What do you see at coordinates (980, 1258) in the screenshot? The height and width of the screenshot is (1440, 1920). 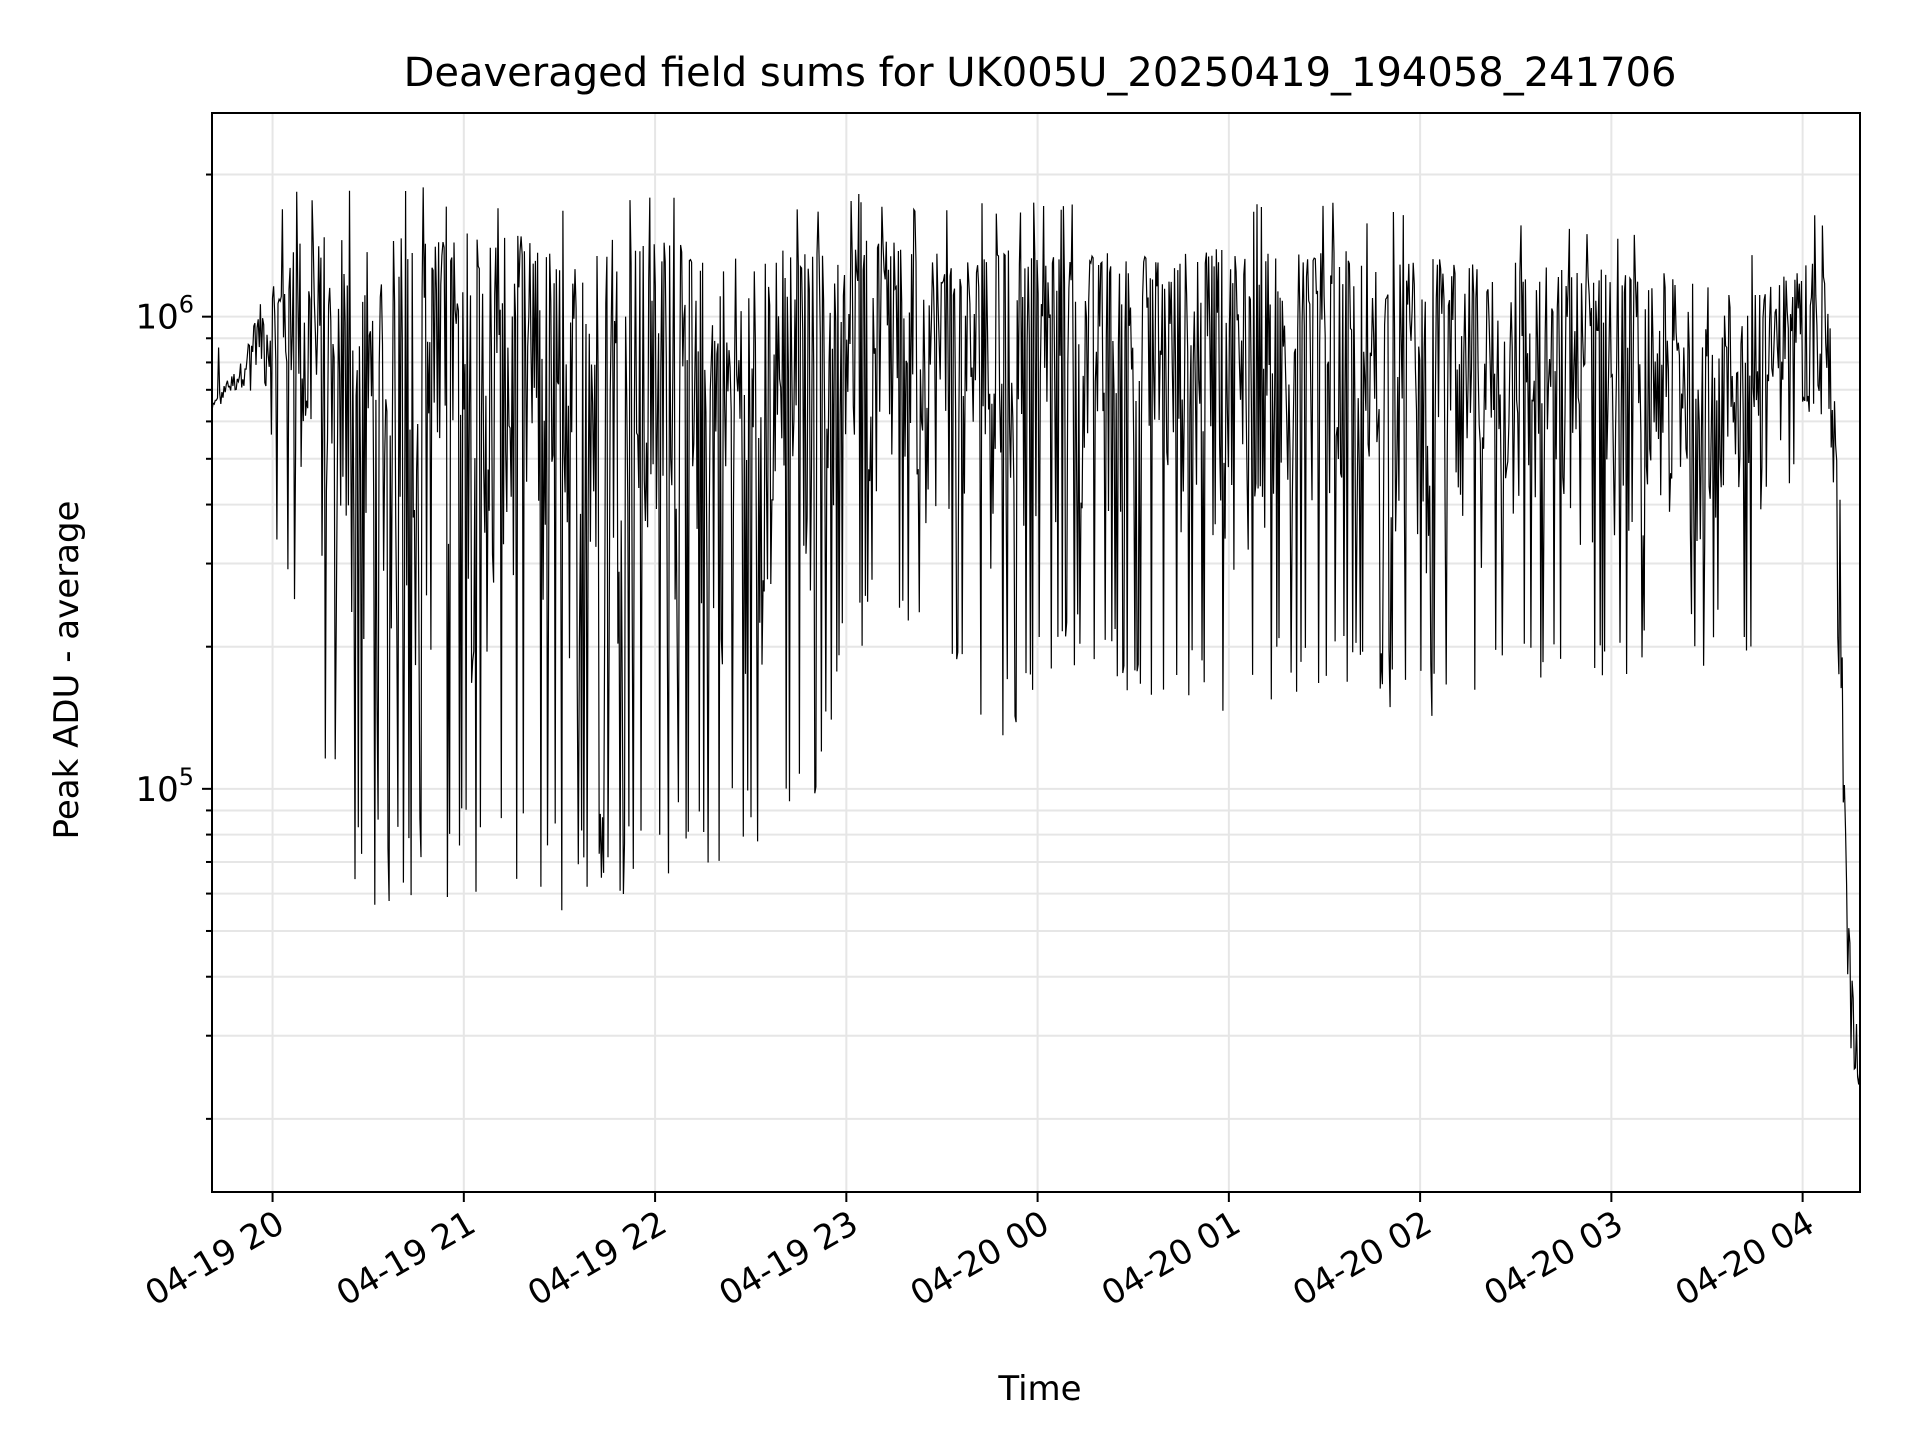 I see `x-tick-label: 04-20 00` at bounding box center [980, 1258].